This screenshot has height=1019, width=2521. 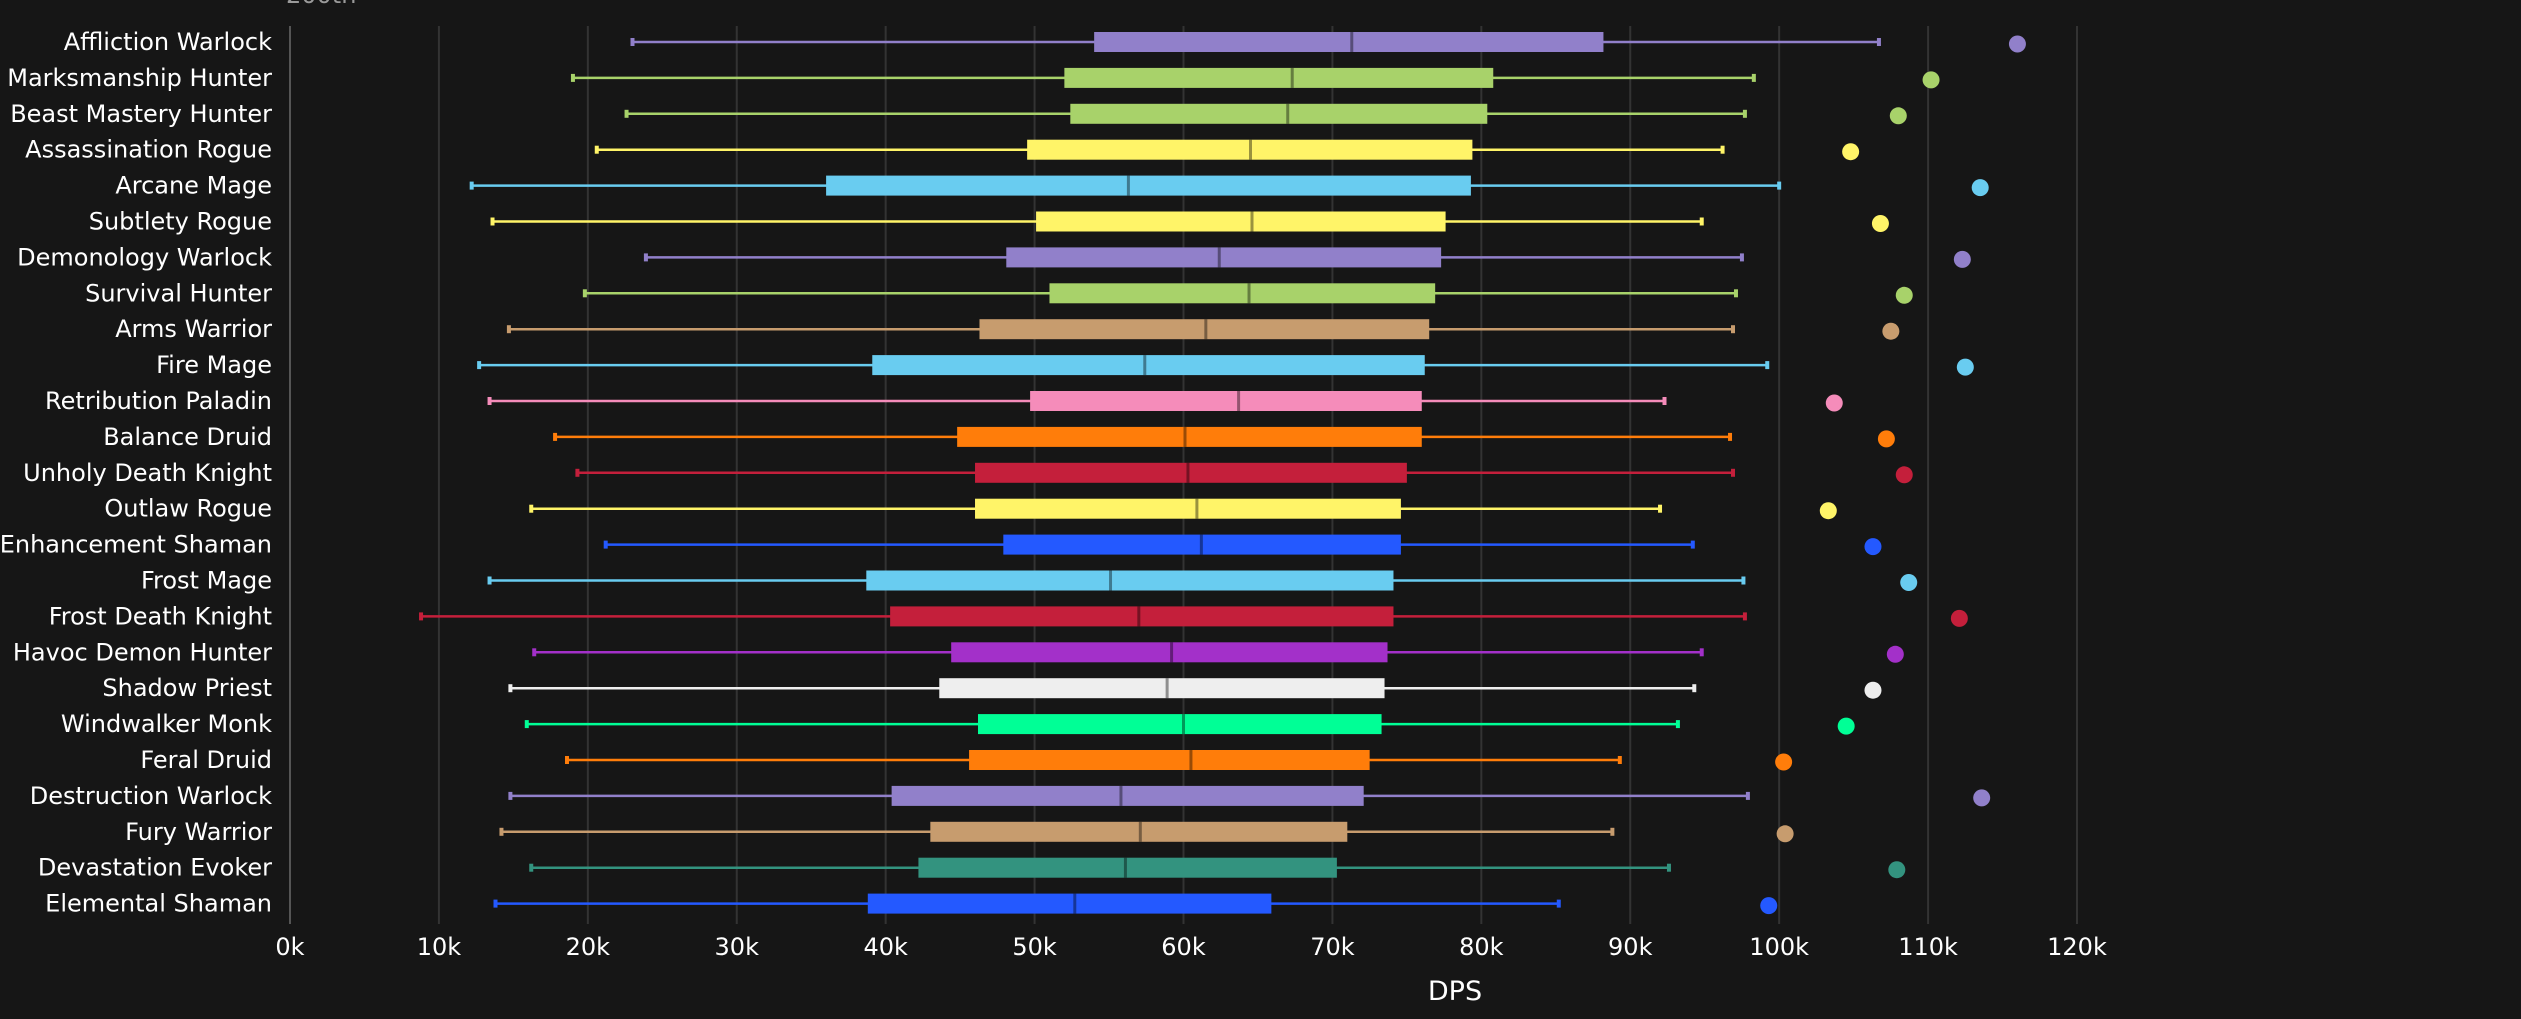 What do you see at coordinates (142, 652) in the screenshot?
I see `category-label: Havoc Demon Hunter` at bounding box center [142, 652].